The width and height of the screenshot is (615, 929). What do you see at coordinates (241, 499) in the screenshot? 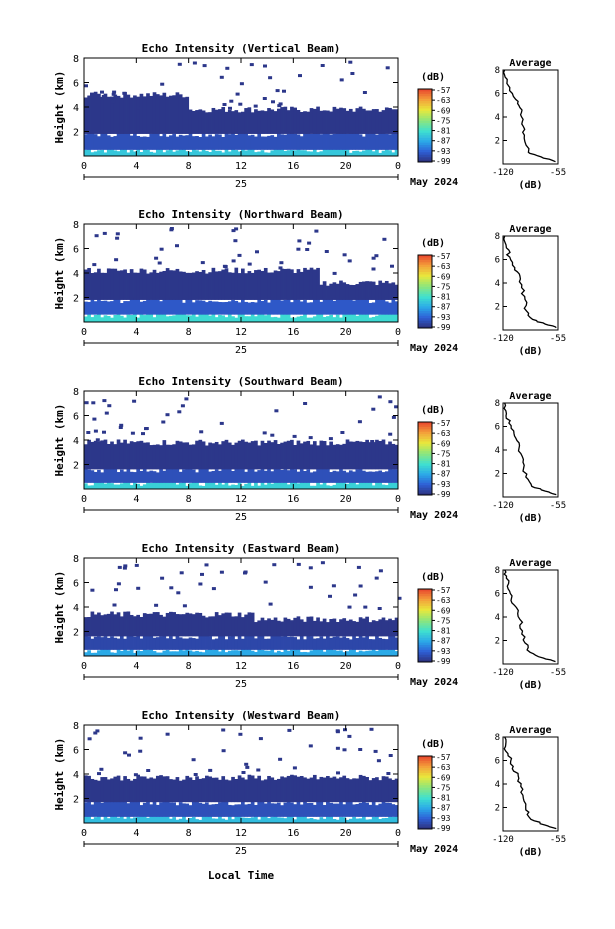
I see `x-tick-label: 12` at bounding box center [241, 499].